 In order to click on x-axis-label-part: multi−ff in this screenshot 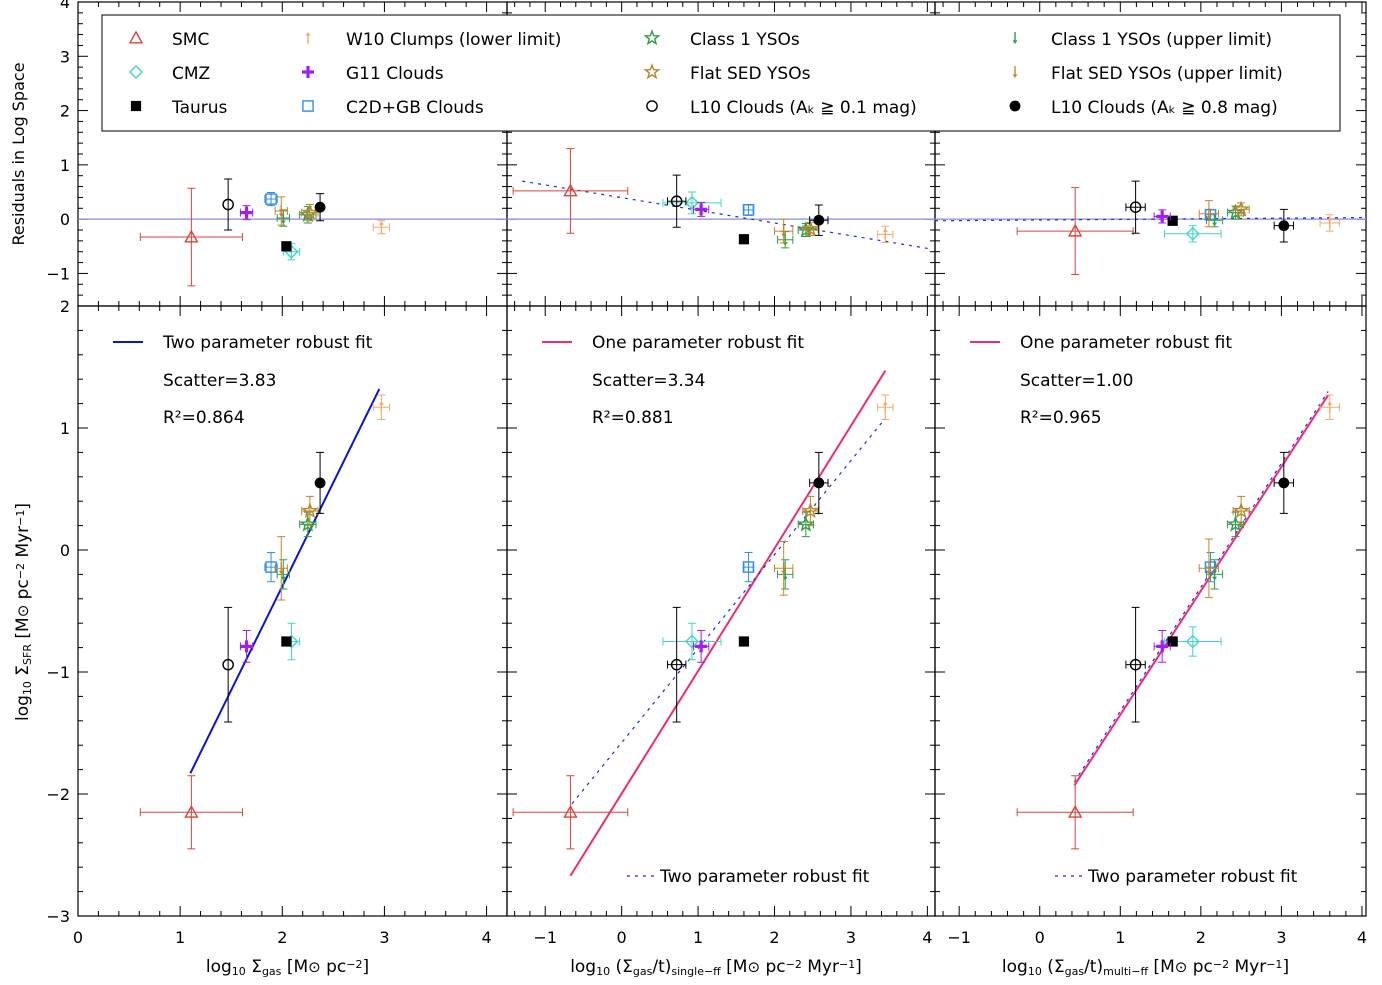, I will do `click(1125, 971)`.